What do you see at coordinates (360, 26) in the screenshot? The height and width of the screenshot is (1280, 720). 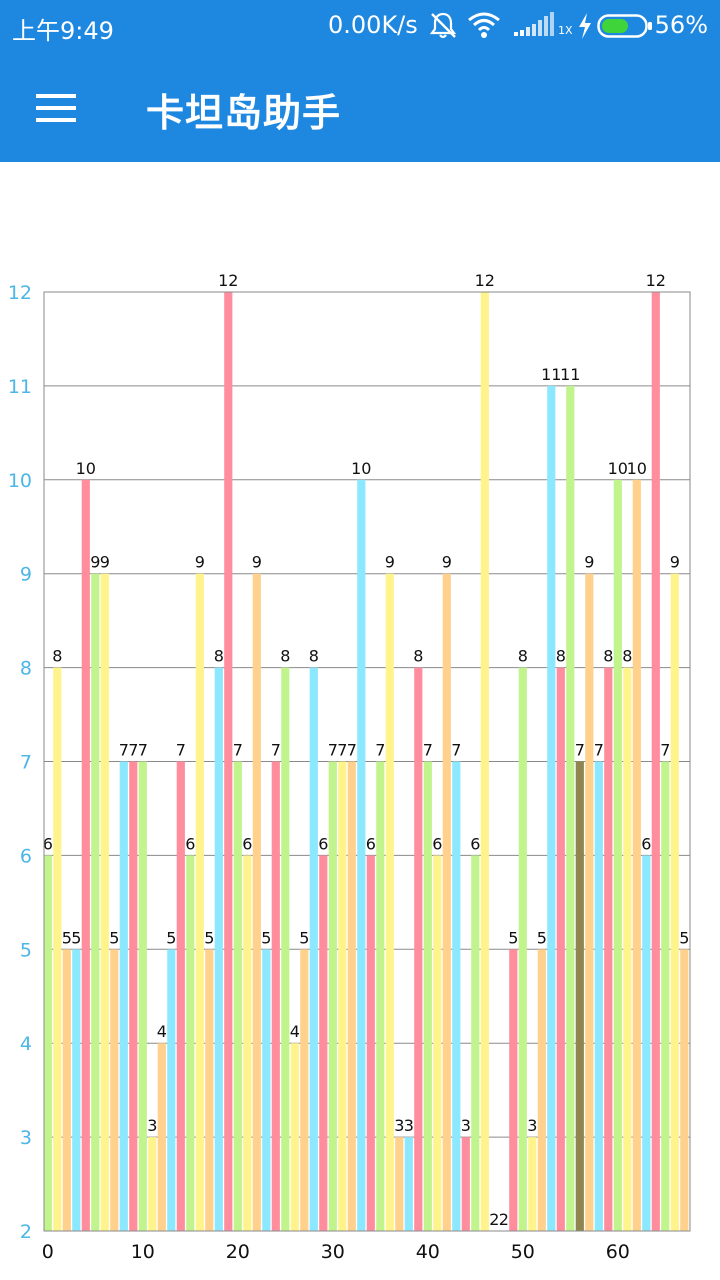 I see `status-bar: 上午9:49 0.00K/s 1X 56%` at bounding box center [360, 26].